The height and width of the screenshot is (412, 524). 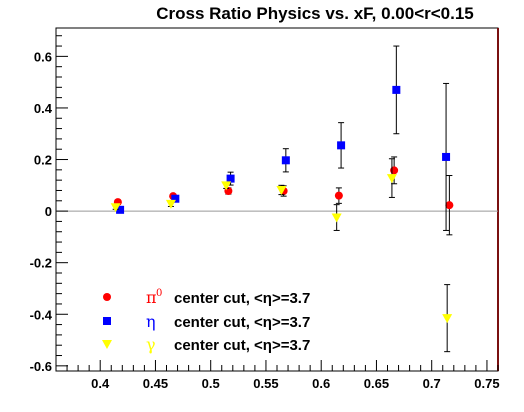 What do you see at coordinates (43, 108) in the screenshot?
I see `y-tick-label: 0.4` at bounding box center [43, 108].